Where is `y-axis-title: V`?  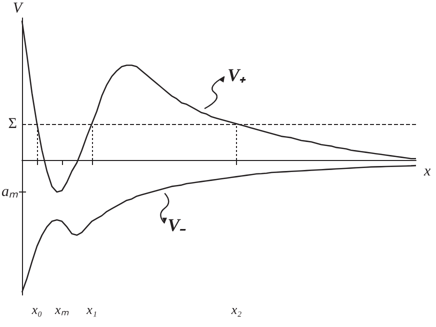 y-axis-title: V is located at coordinates (18, 8).